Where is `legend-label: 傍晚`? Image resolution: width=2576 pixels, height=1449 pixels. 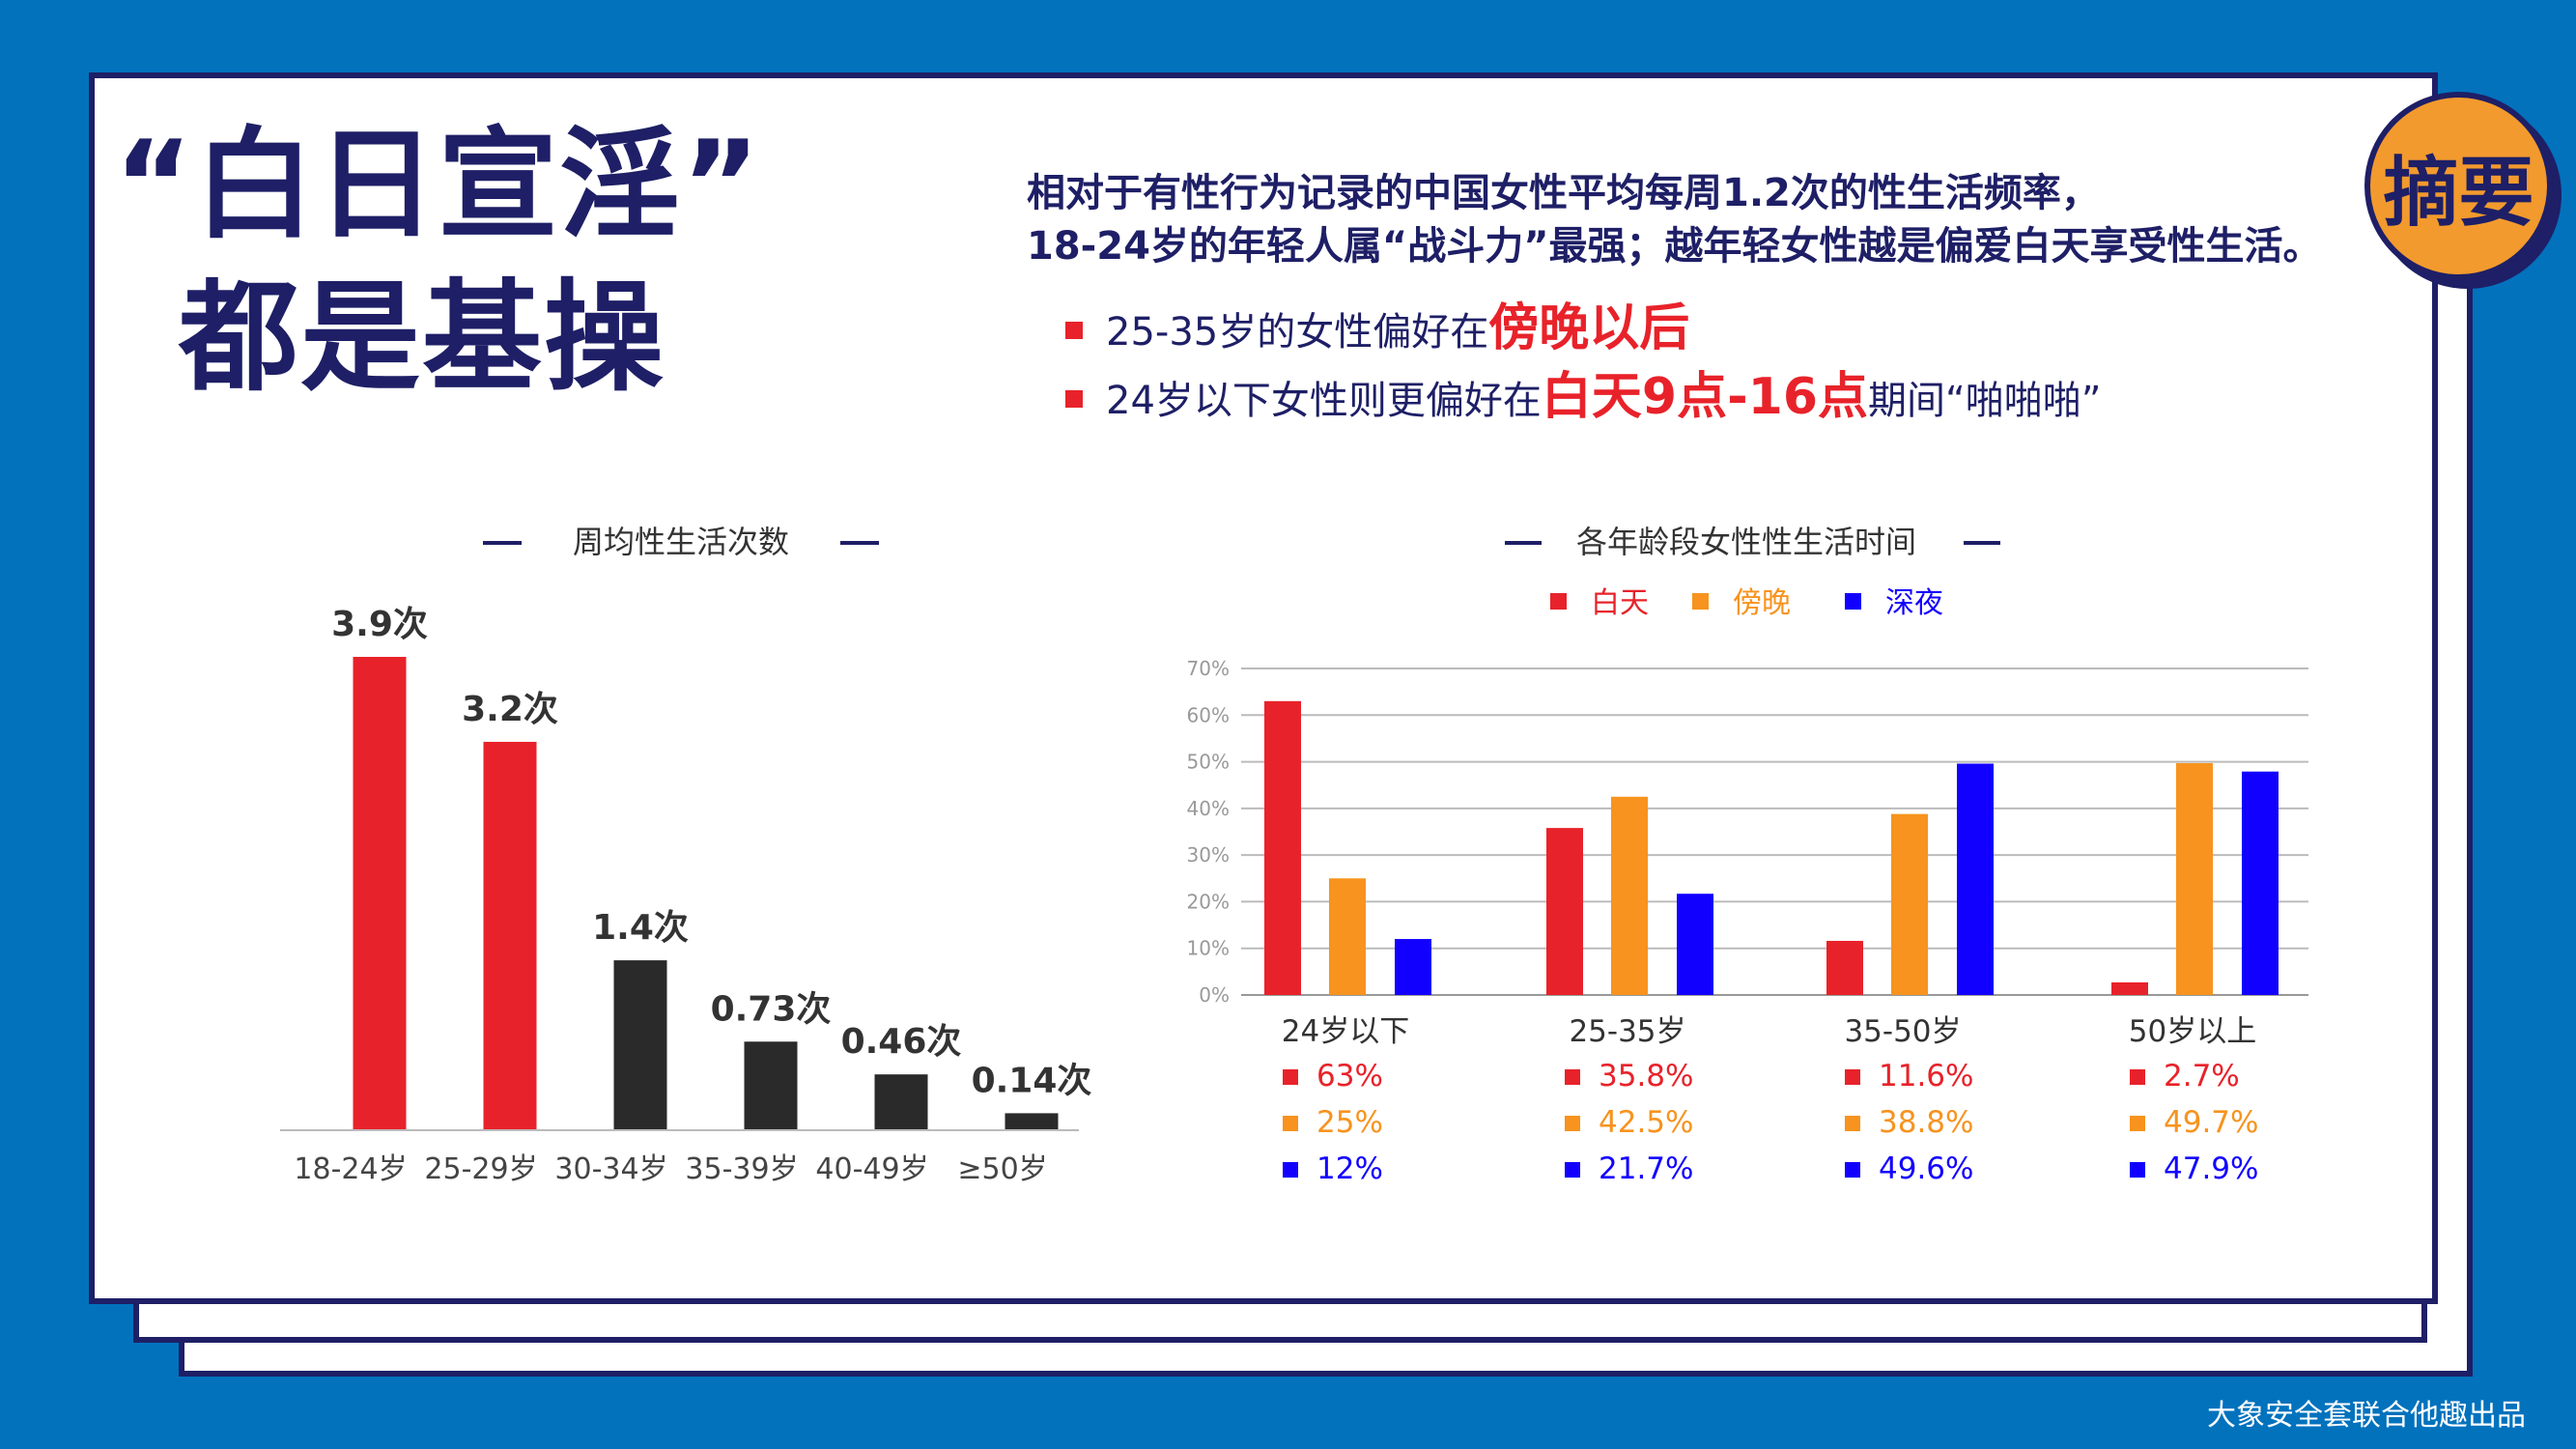
legend-label: 傍晚 is located at coordinates (1762, 603).